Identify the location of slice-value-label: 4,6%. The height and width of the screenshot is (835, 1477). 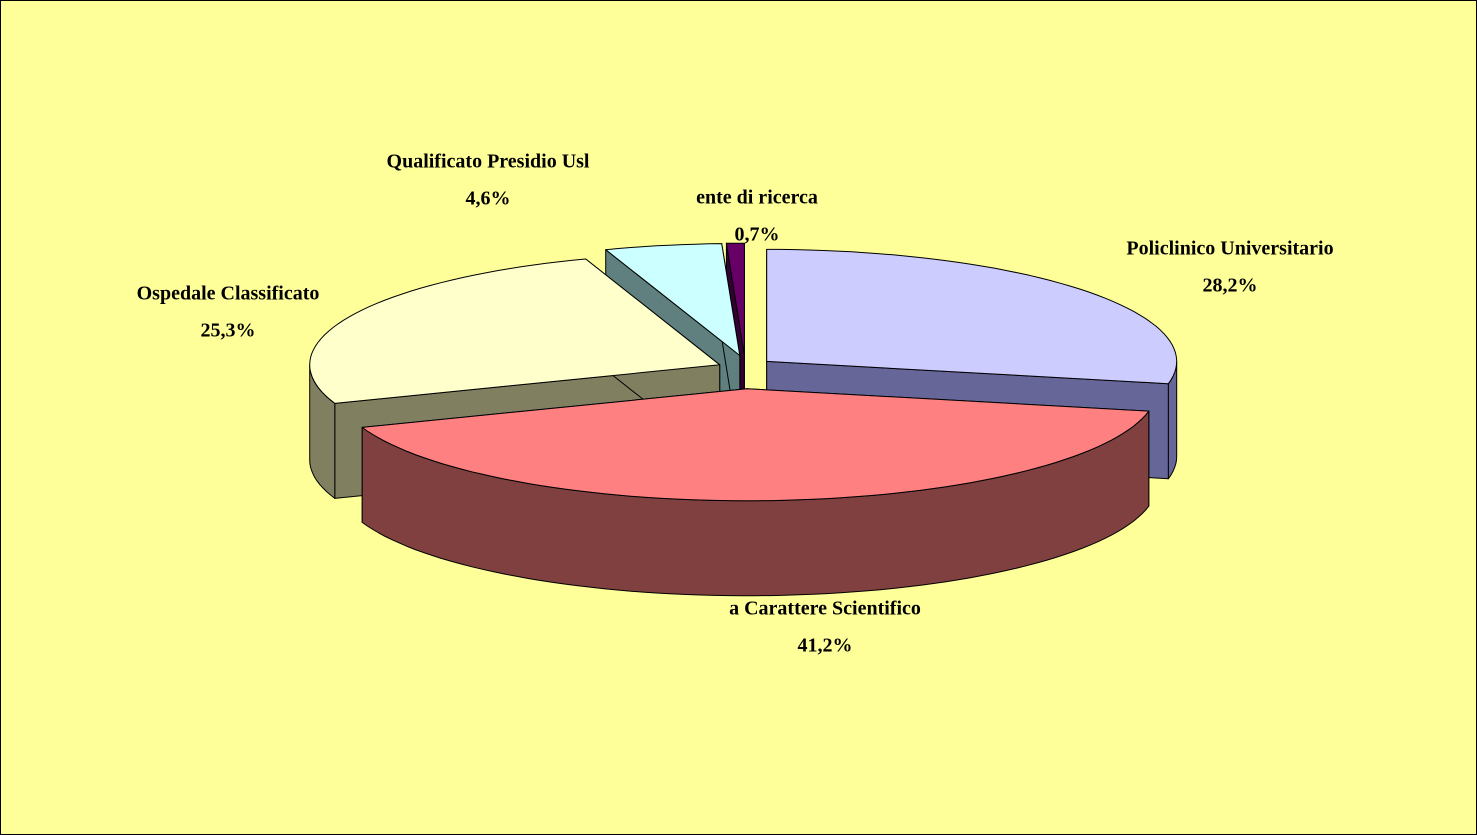
(488, 199).